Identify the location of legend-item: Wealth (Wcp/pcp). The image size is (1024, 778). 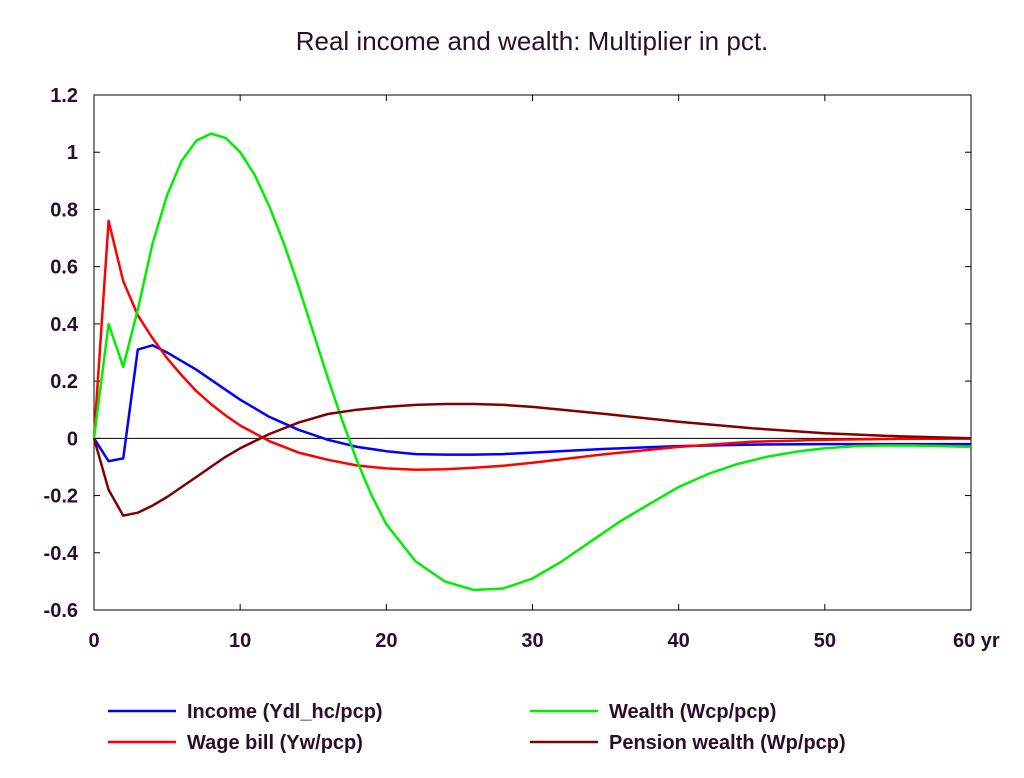
(653, 712).